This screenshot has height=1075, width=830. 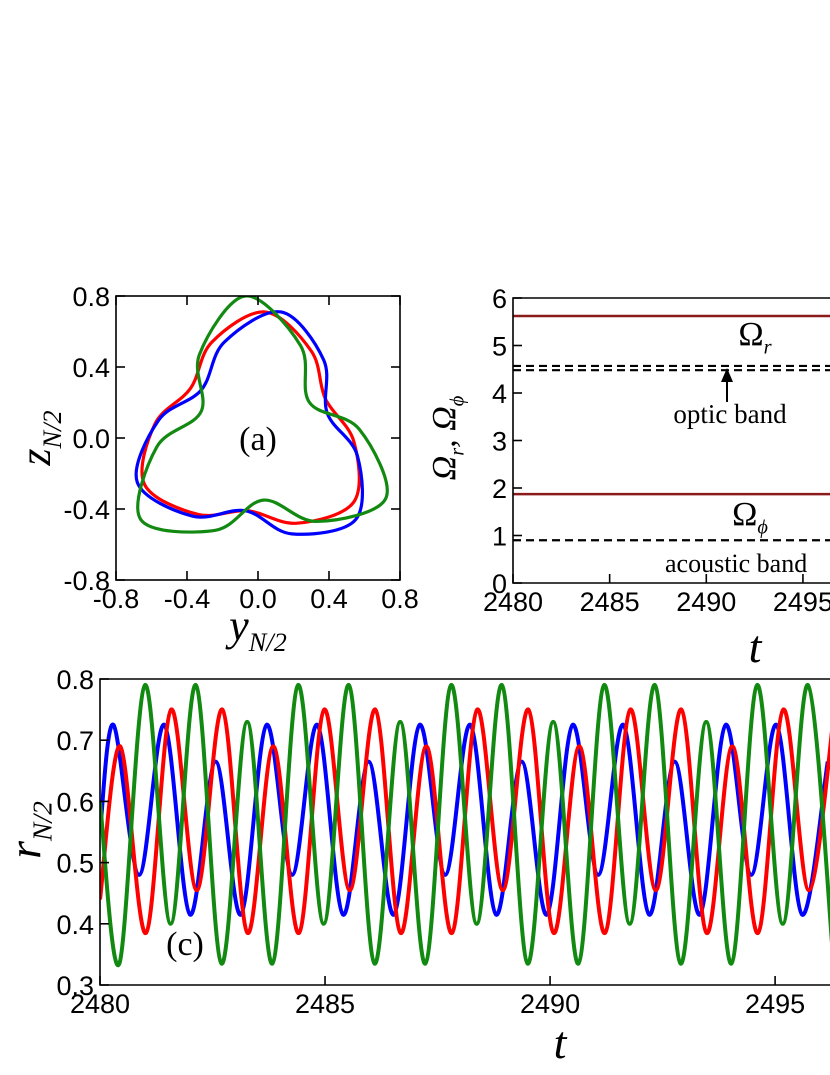 What do you see at coordinates (444, 427) in the screenshot?
I see `label-base: , Ω` at bounding box center [444, 427].